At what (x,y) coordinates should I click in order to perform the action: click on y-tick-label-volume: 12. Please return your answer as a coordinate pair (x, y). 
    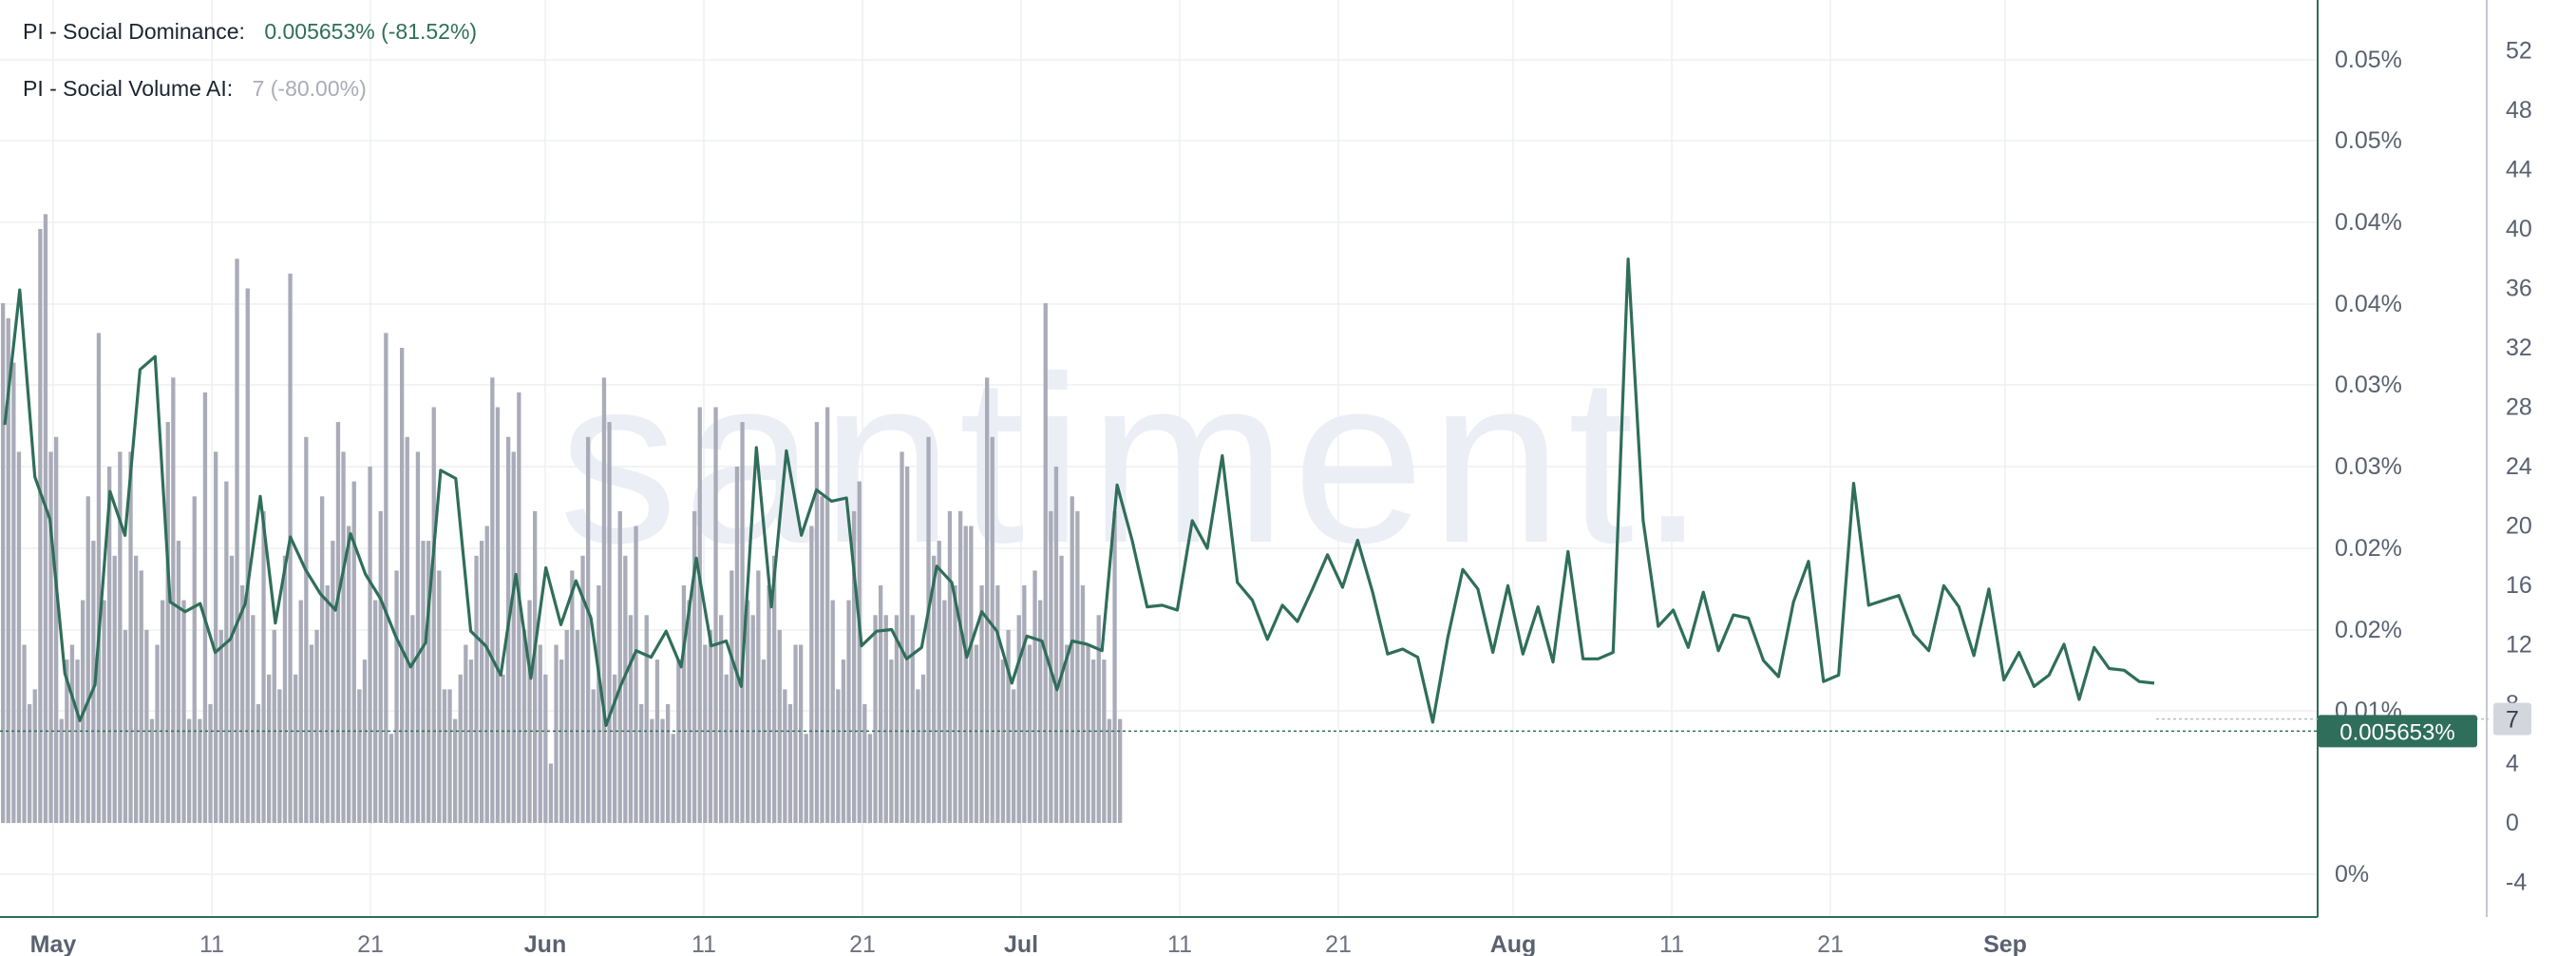
    Looking at the image, I should click on (2519, 646).